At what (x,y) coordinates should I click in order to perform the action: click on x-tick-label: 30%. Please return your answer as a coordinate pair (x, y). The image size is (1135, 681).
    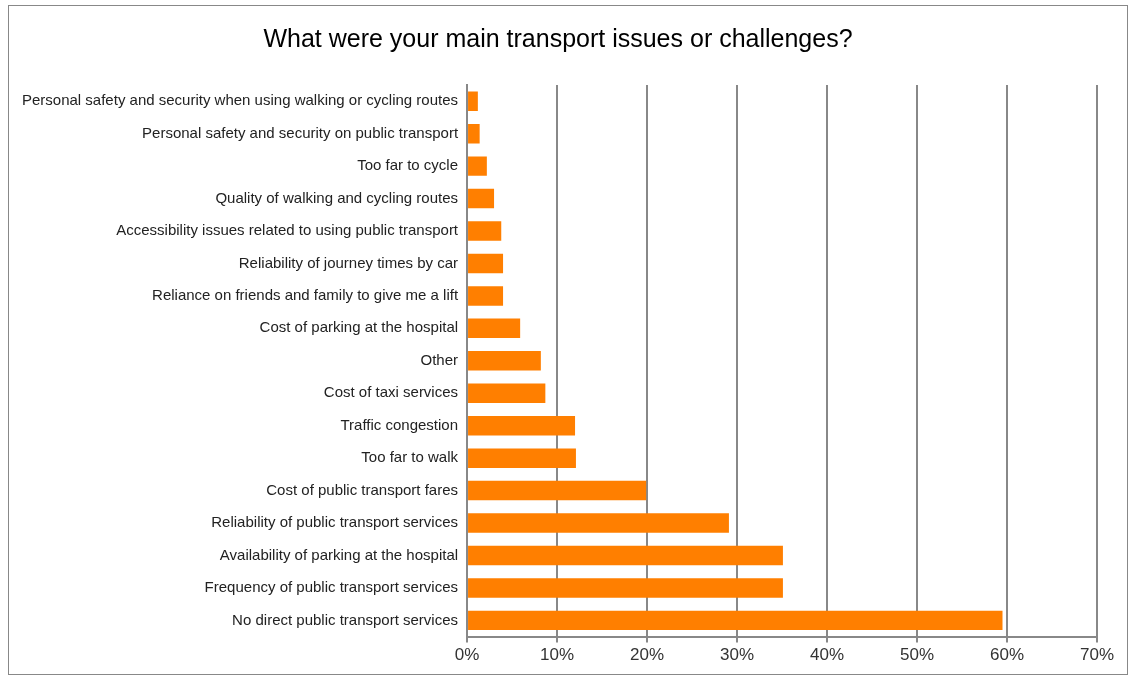
    Looking at the image, I should click on (737, 655).